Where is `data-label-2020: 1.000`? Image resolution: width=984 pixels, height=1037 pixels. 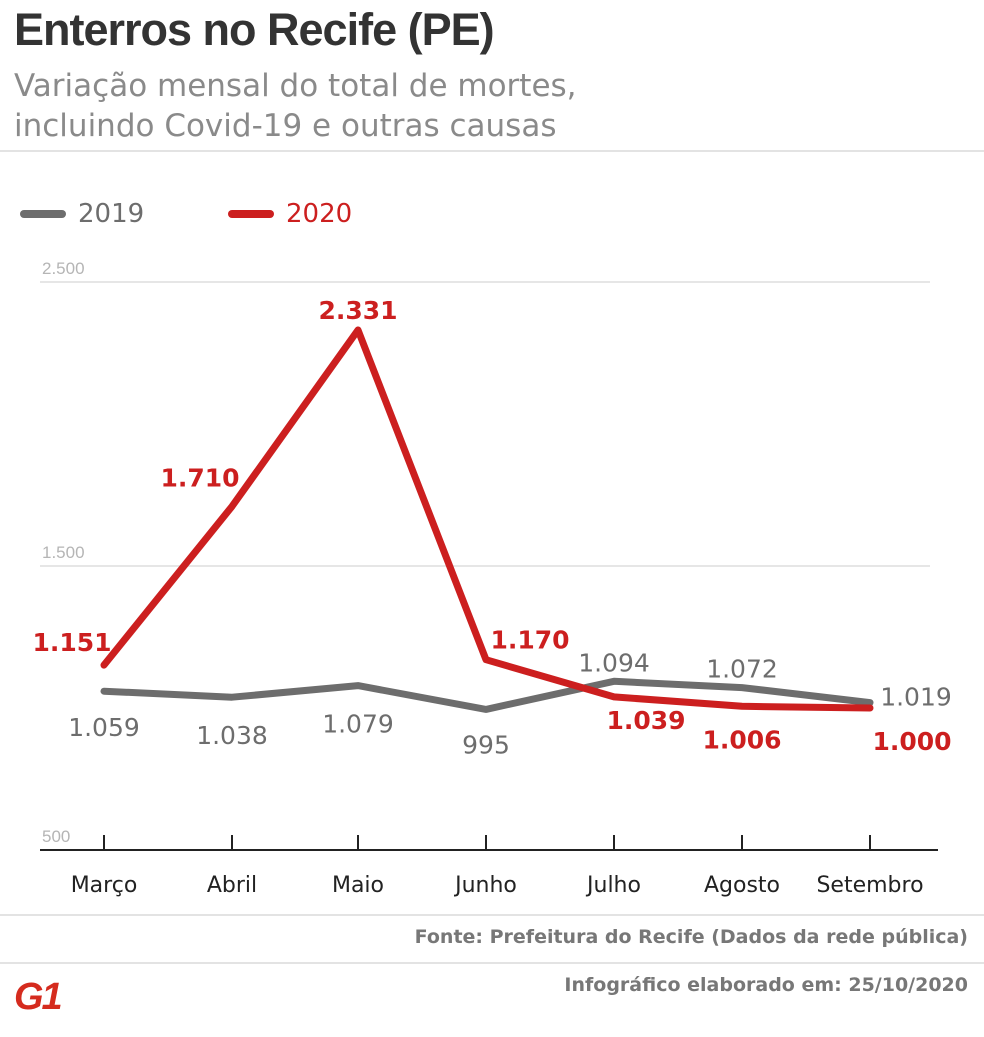 data-label-2020: 1.000 is located at coordinates (911, 741).